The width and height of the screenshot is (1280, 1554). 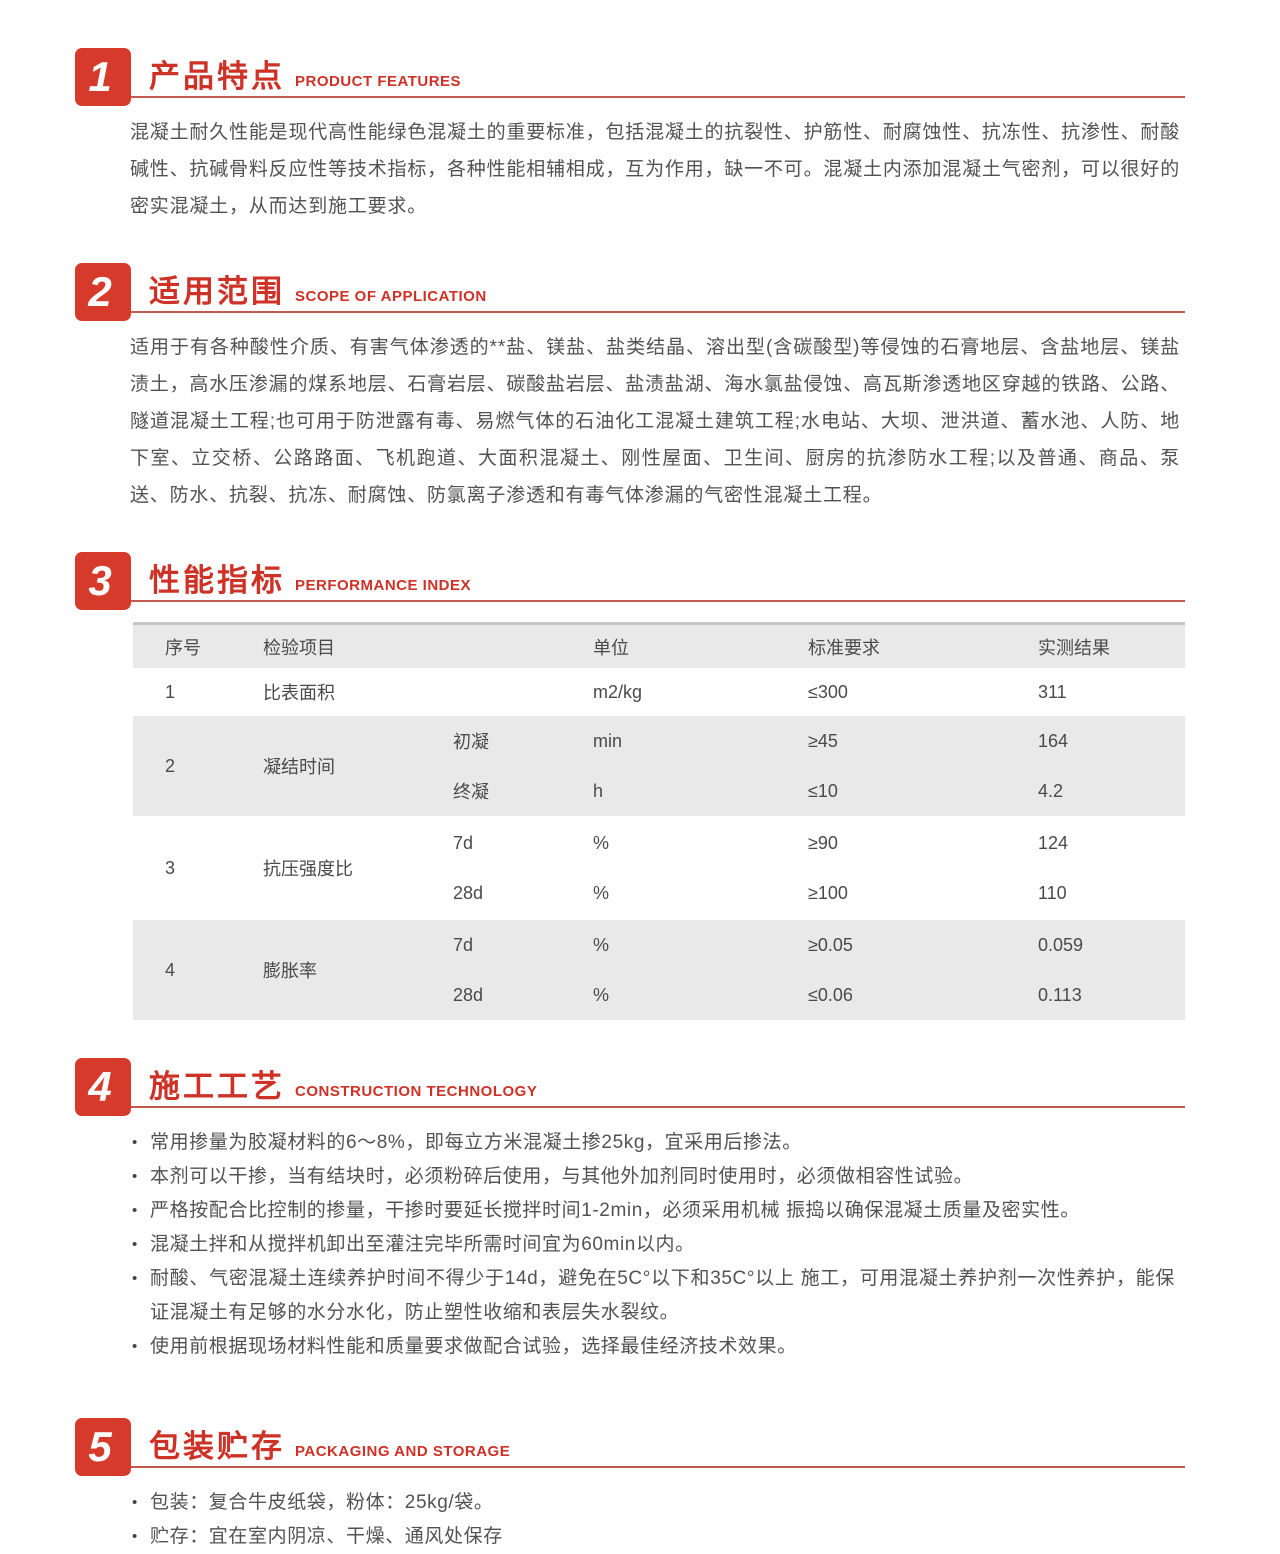 I want to click on cell-req: ≤10, so click(x=823, y=790).